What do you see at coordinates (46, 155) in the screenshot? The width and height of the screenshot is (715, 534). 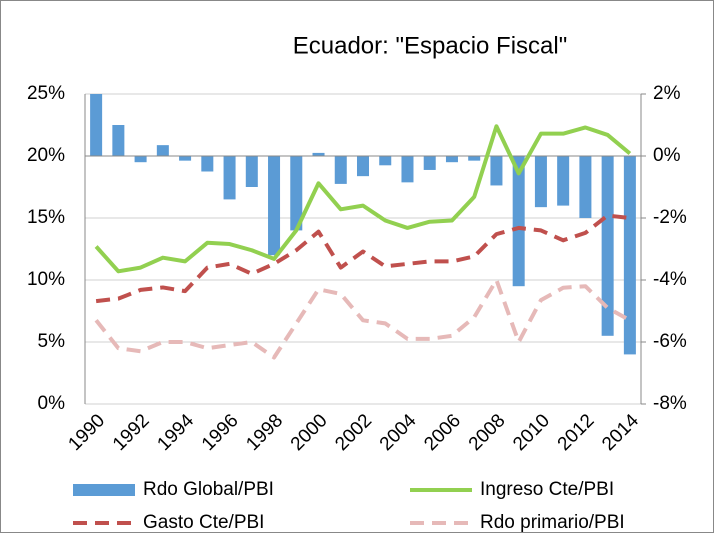 I see `y-tick-label: 20%` at bounding box center [46, 155].